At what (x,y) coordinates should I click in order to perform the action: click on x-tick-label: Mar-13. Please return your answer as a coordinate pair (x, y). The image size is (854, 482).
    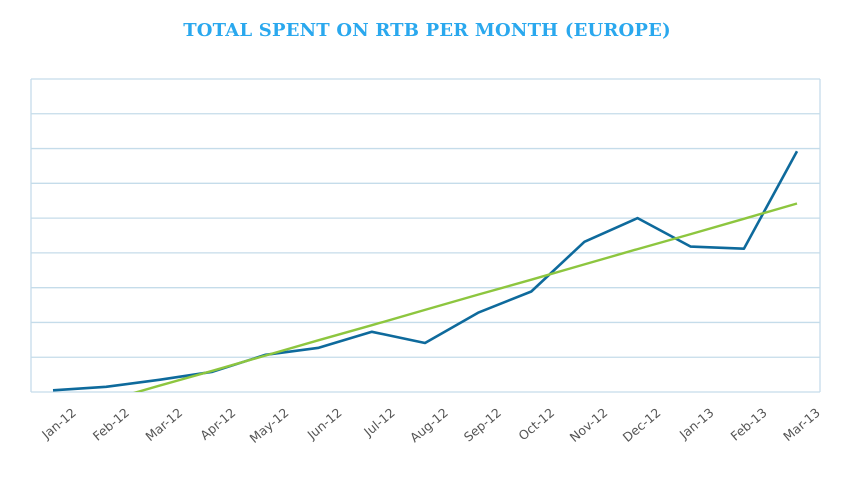
    Looking at the image, I should click on (801, 424).